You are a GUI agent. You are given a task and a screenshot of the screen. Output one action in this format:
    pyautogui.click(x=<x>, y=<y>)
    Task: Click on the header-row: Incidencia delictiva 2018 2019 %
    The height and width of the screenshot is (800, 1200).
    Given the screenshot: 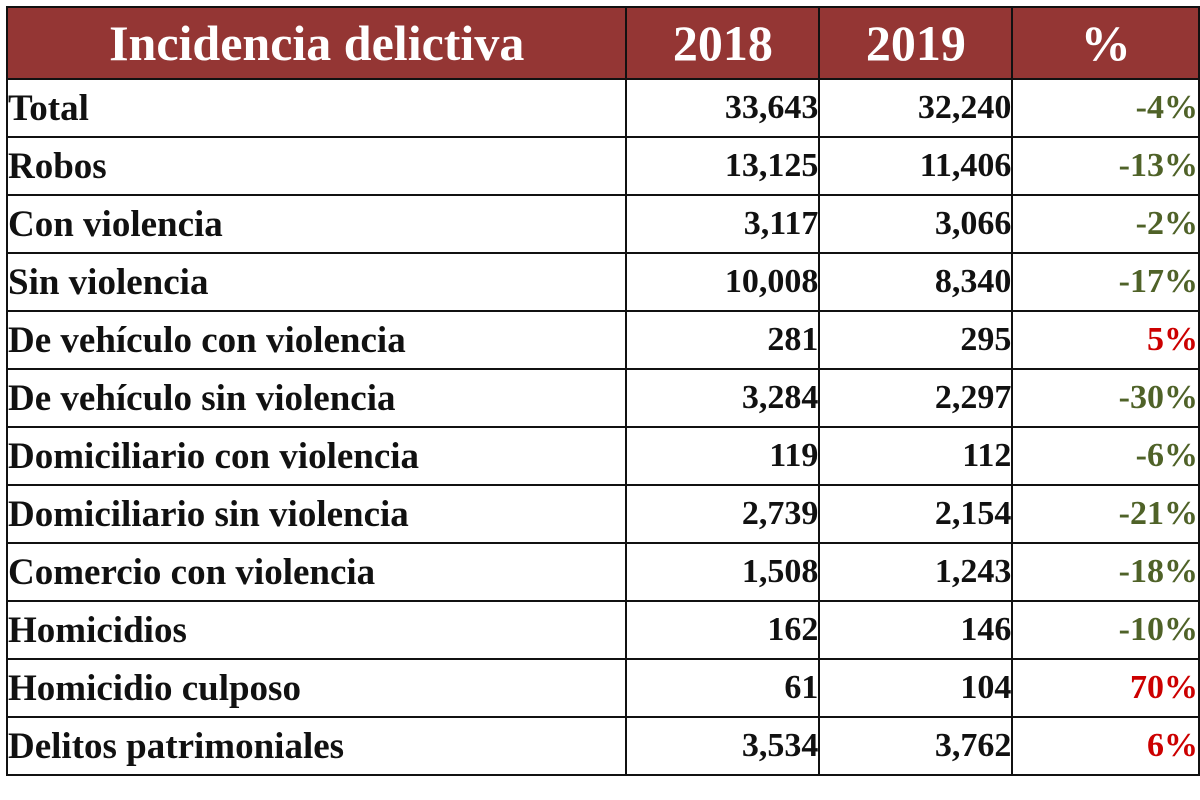 What is the action you would take?
    pyautogui.click(x=602, y=43)
    